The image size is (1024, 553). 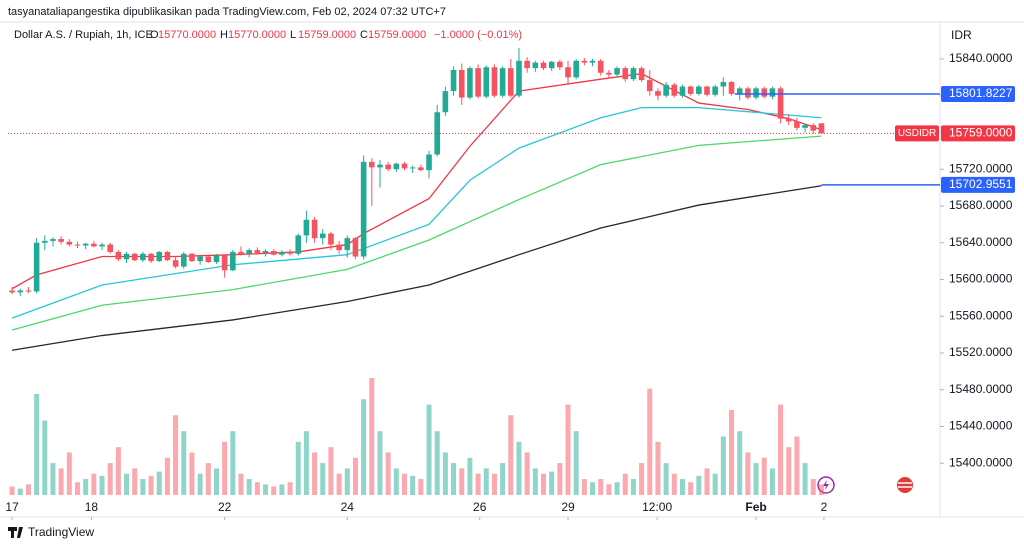 I want to click on ohlc-key: L, so click(x=293, y=35).